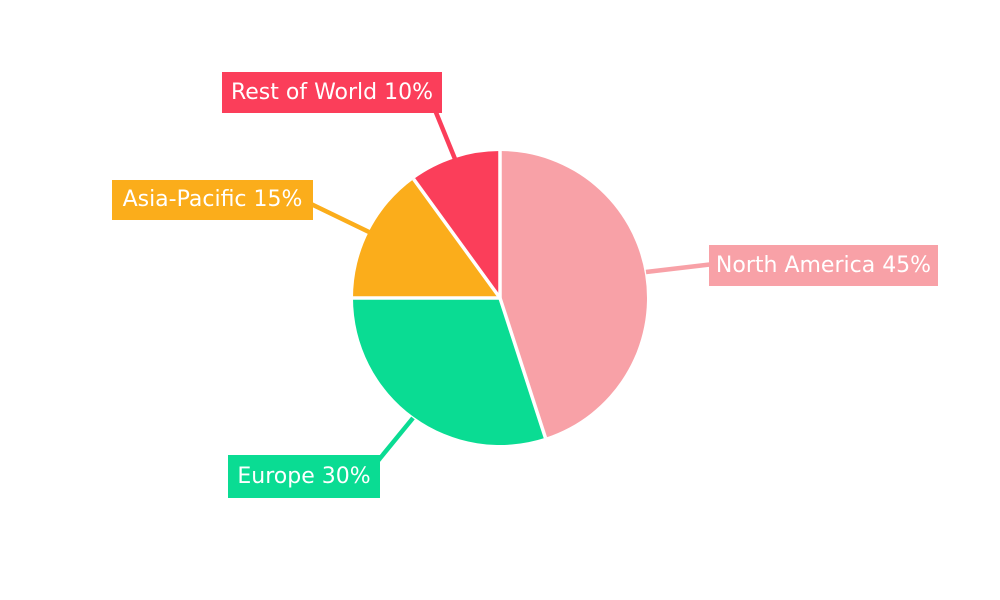  I want to click on pie-slice-asia-pacific, so click(426, 238).